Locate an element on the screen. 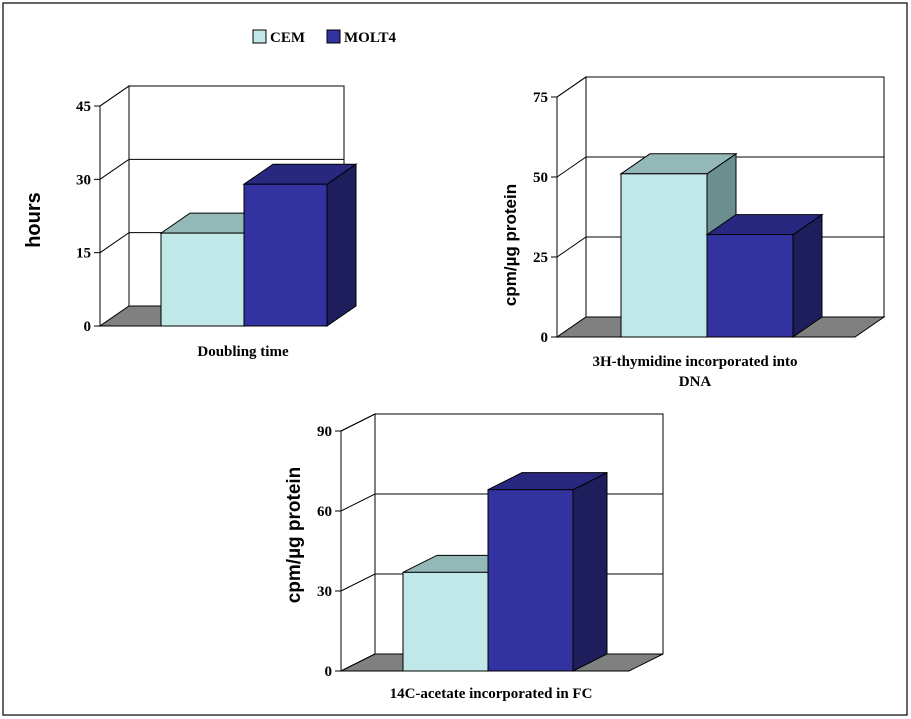  y-tick-label: 90 is located at coordinates (324, 432).